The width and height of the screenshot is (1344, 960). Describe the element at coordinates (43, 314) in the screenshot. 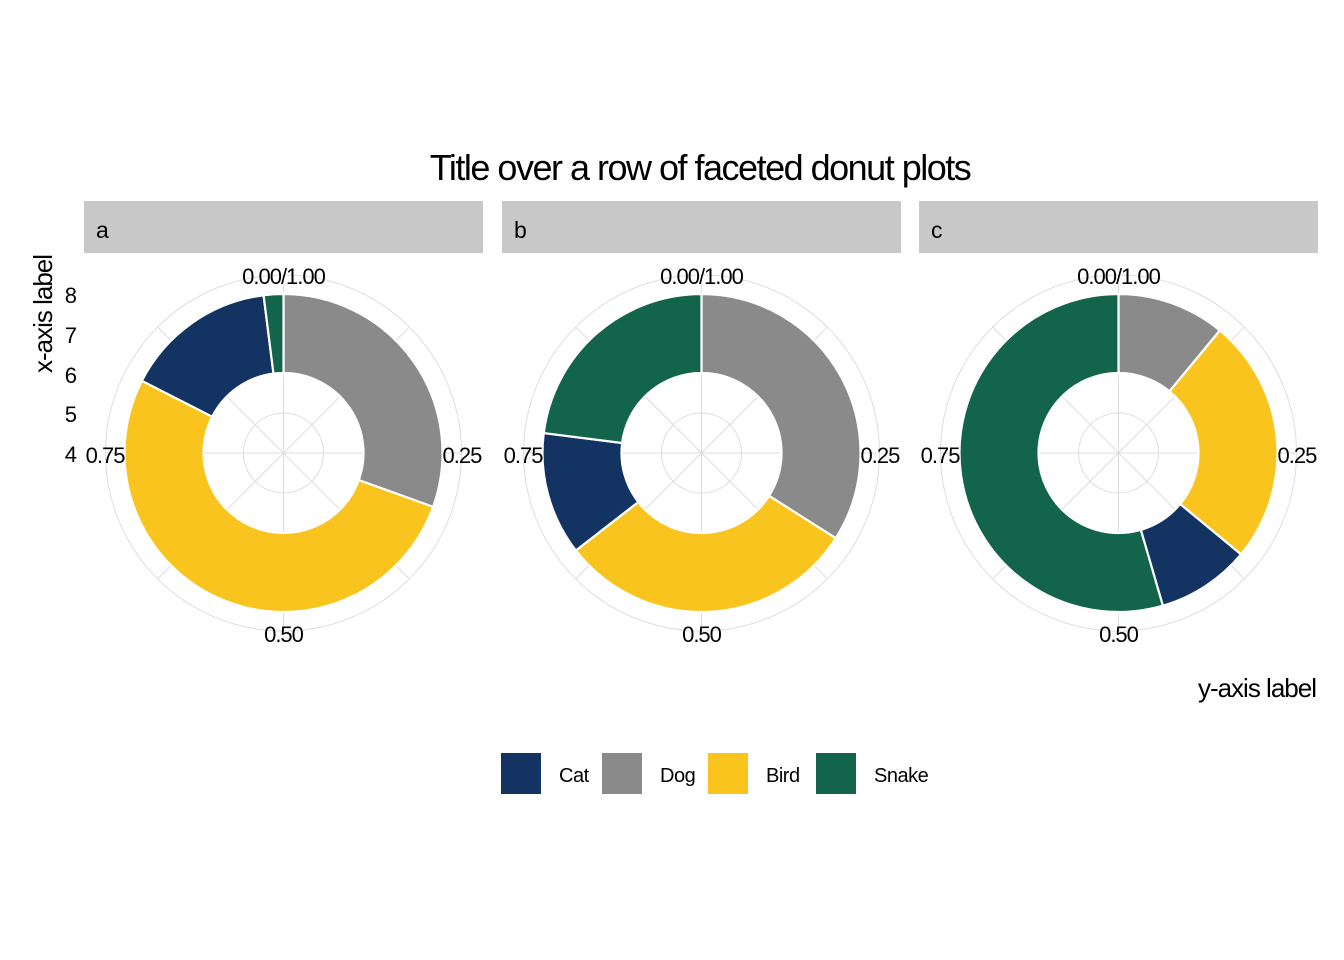

I see `x-axis-title: x-axis label` at that location.